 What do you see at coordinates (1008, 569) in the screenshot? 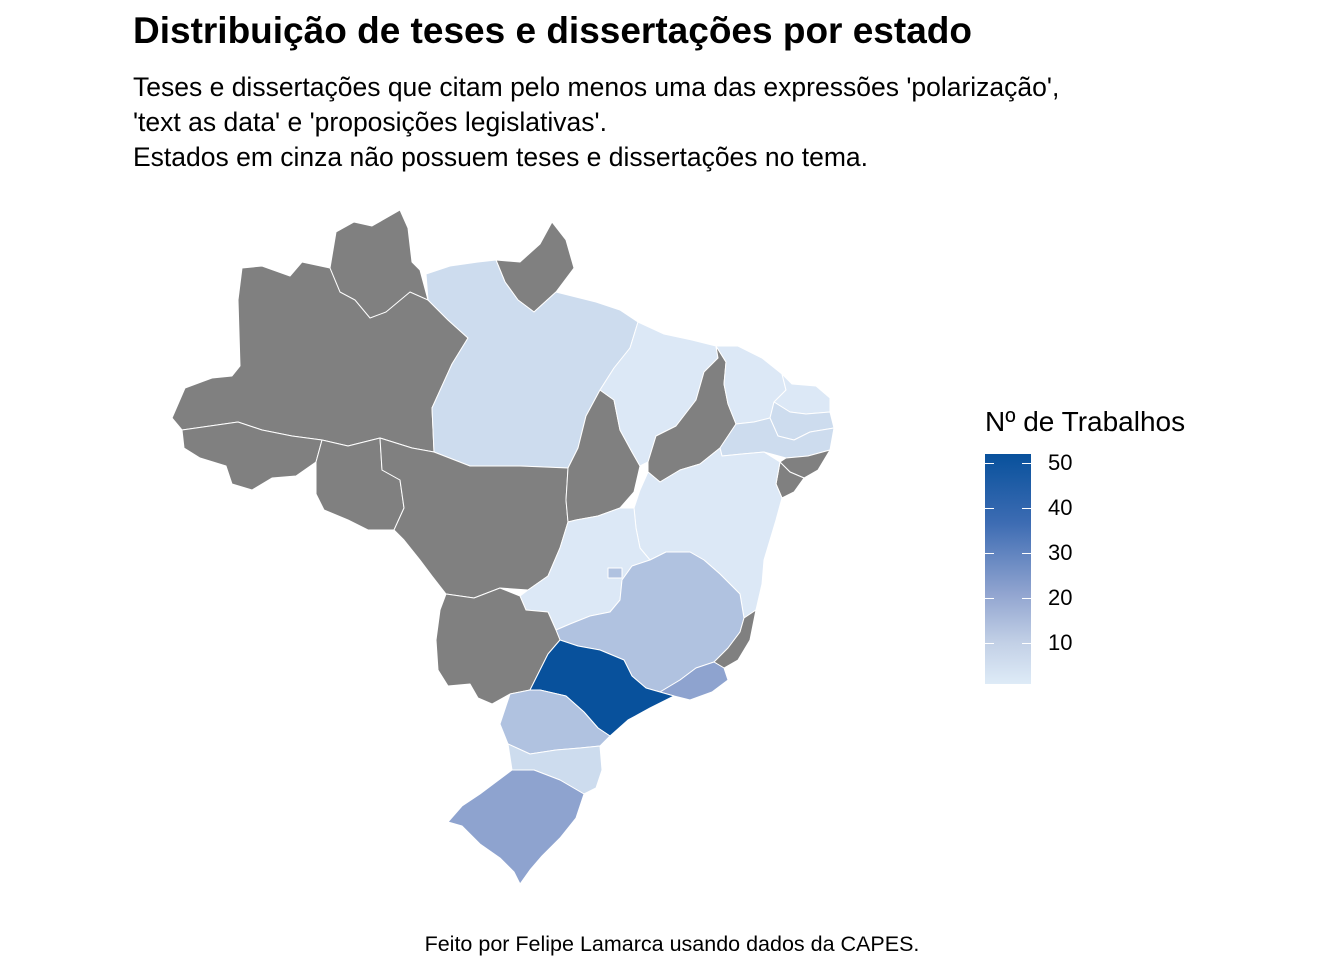
I see `legend-colorbar` at bounding box center [1008, 569].